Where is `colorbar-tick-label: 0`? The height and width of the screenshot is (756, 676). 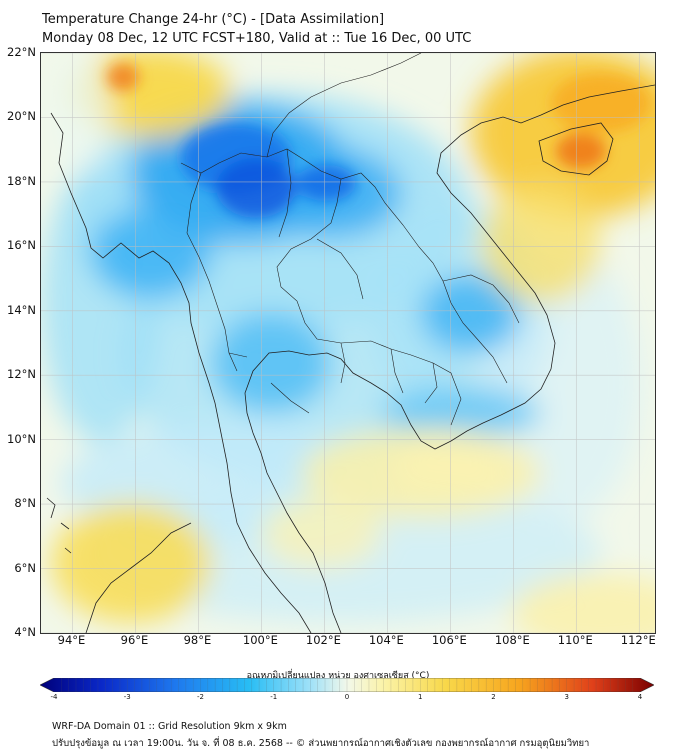
colorbar-tick-label: 0 is located at coordinates (347, 697).